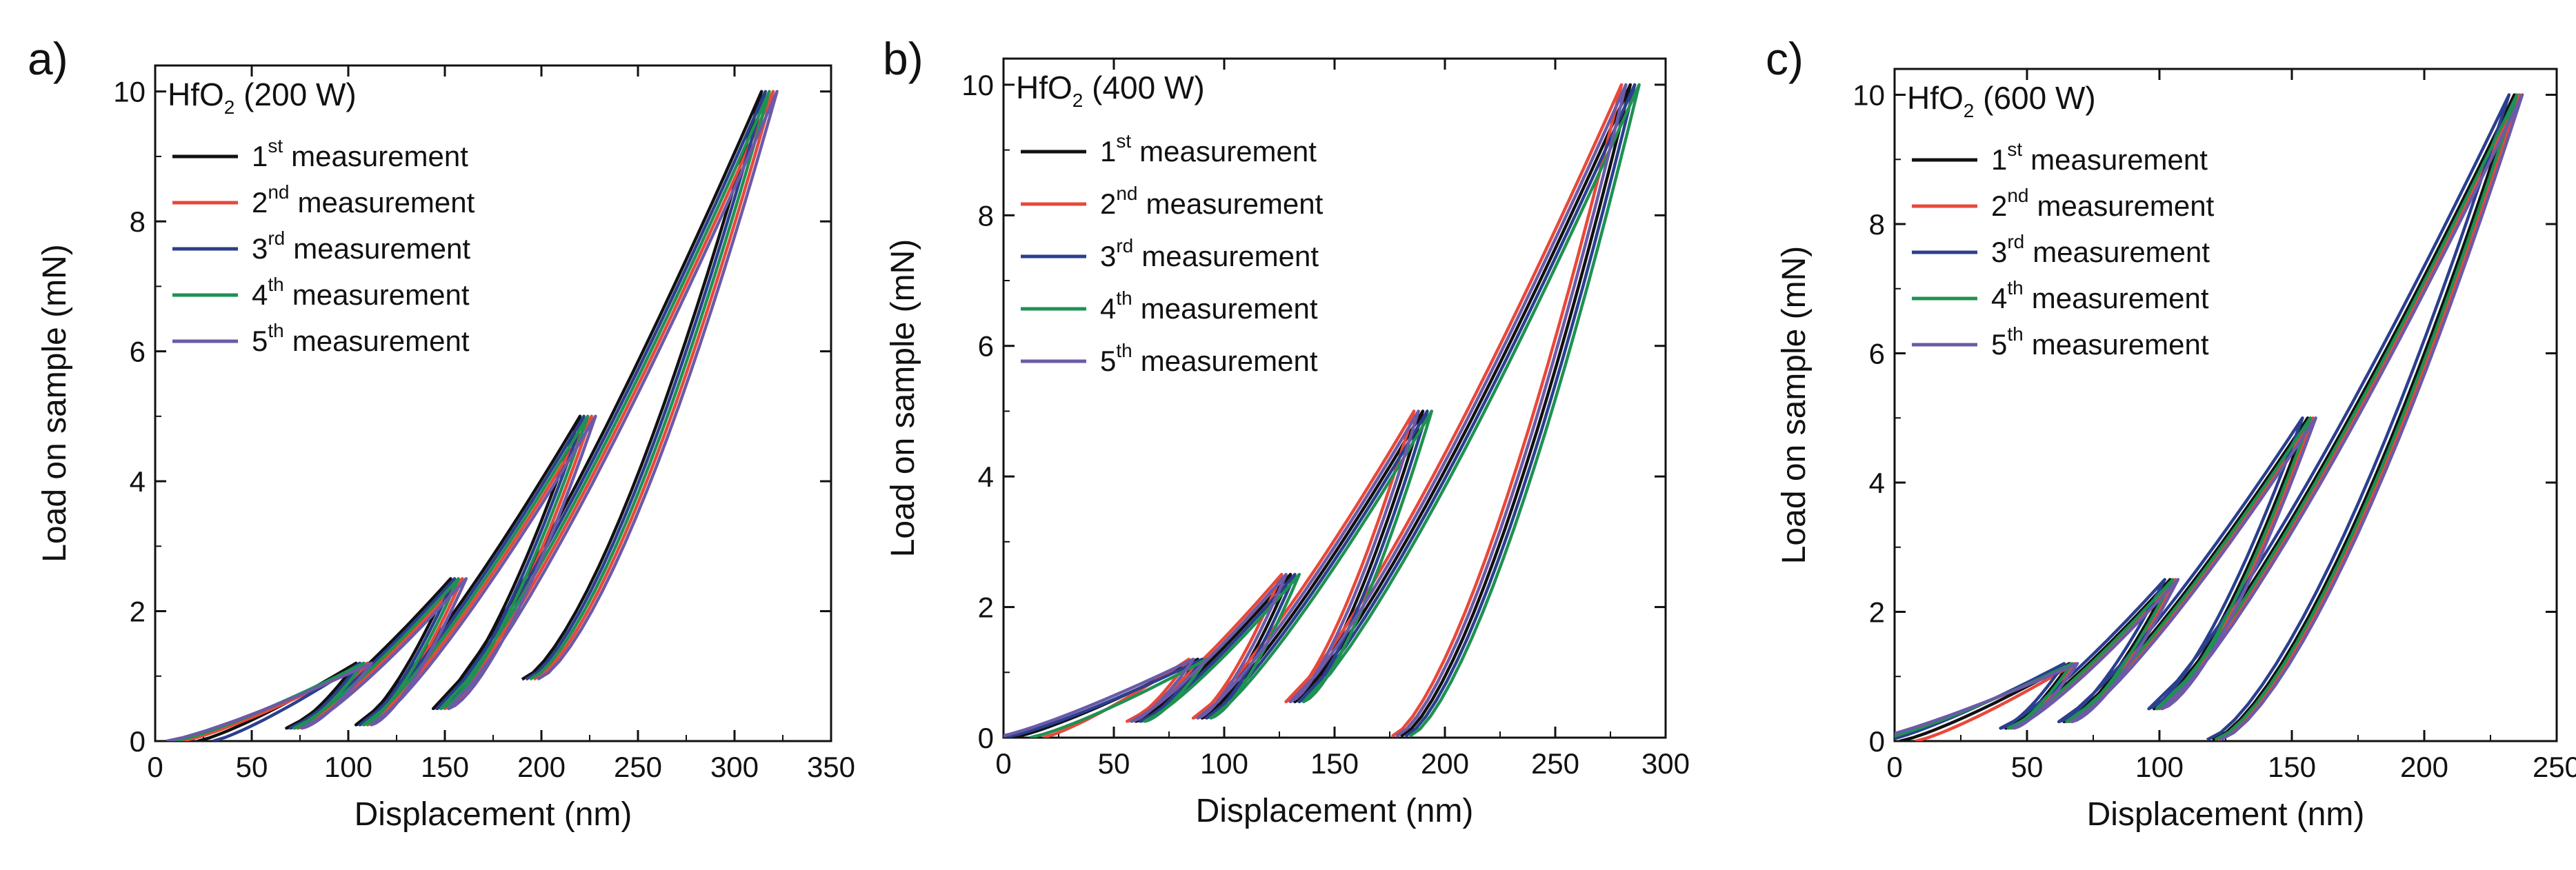 This screenshot has width=2576, height=870. Describe the element at coordinates (831, 767) in the screenshot. I see `x-tick-label: 350` at that location.